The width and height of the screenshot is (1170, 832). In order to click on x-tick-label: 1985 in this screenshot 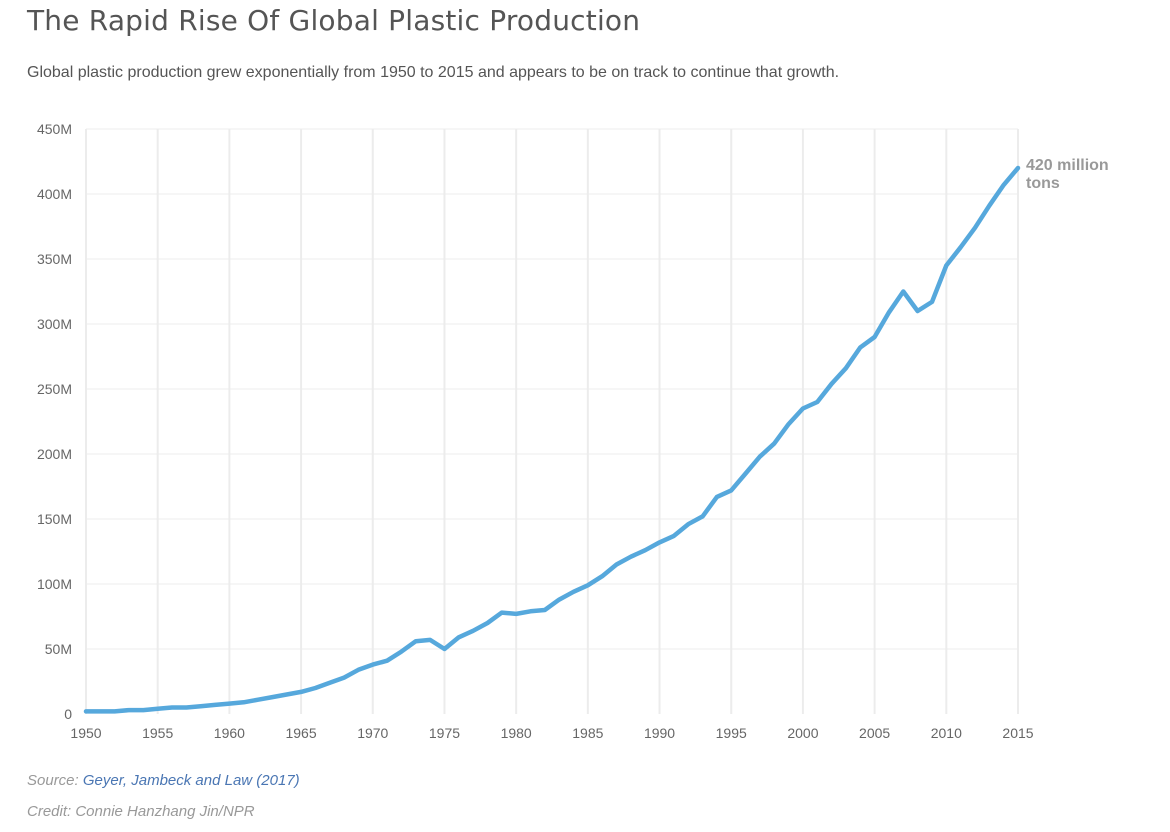, I will do `click(587, 733)`.